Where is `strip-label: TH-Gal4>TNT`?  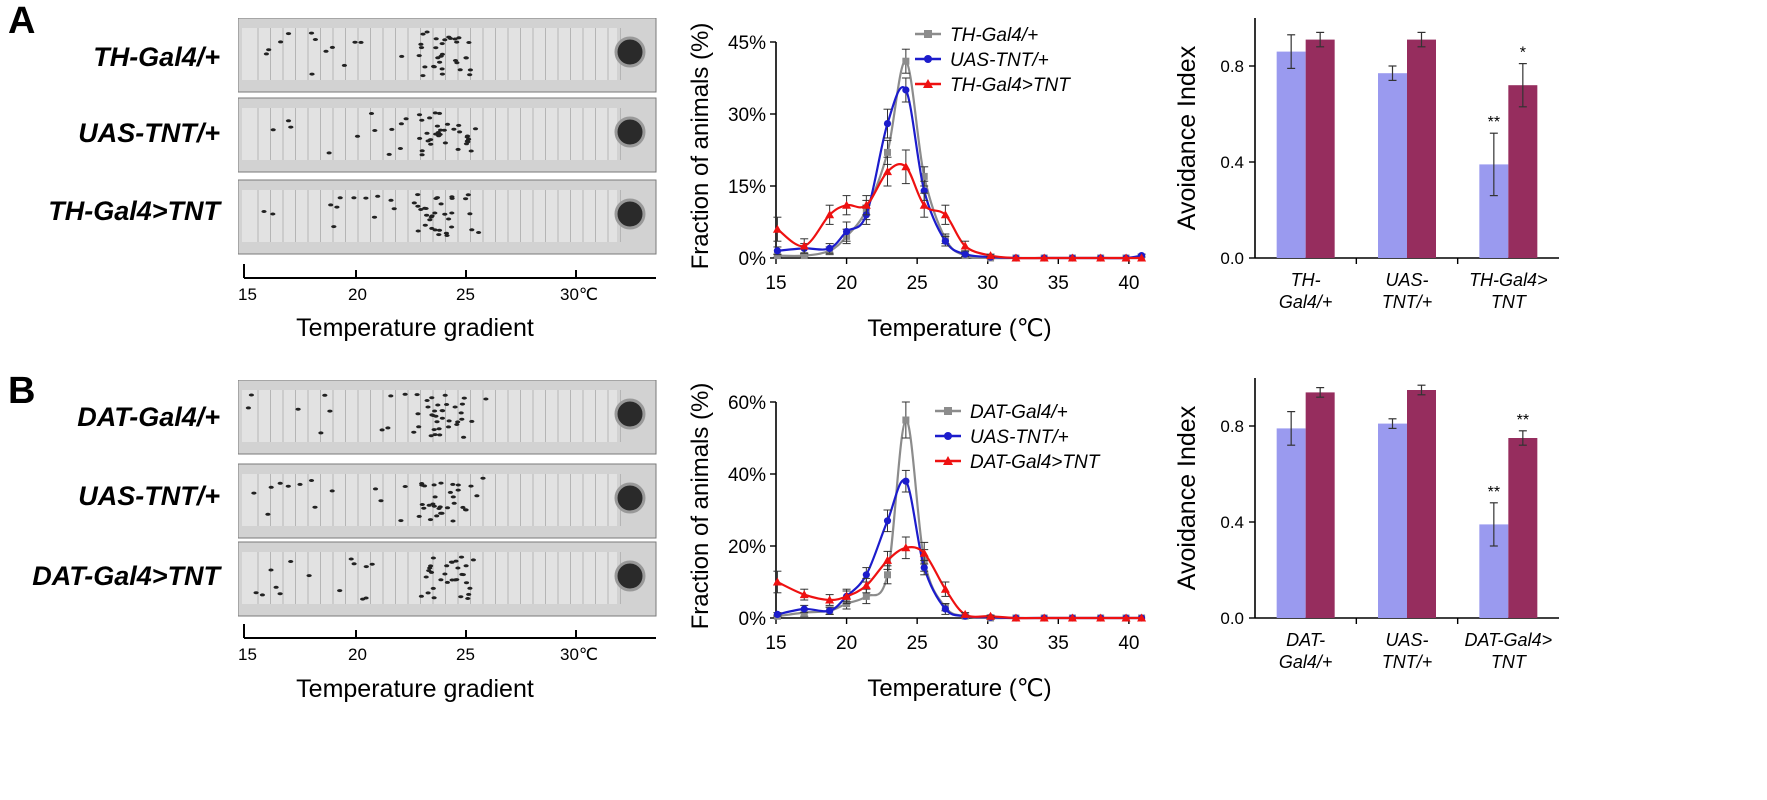 strip-label: TH-Gal4>TNT is located at coordinates (134, 211).